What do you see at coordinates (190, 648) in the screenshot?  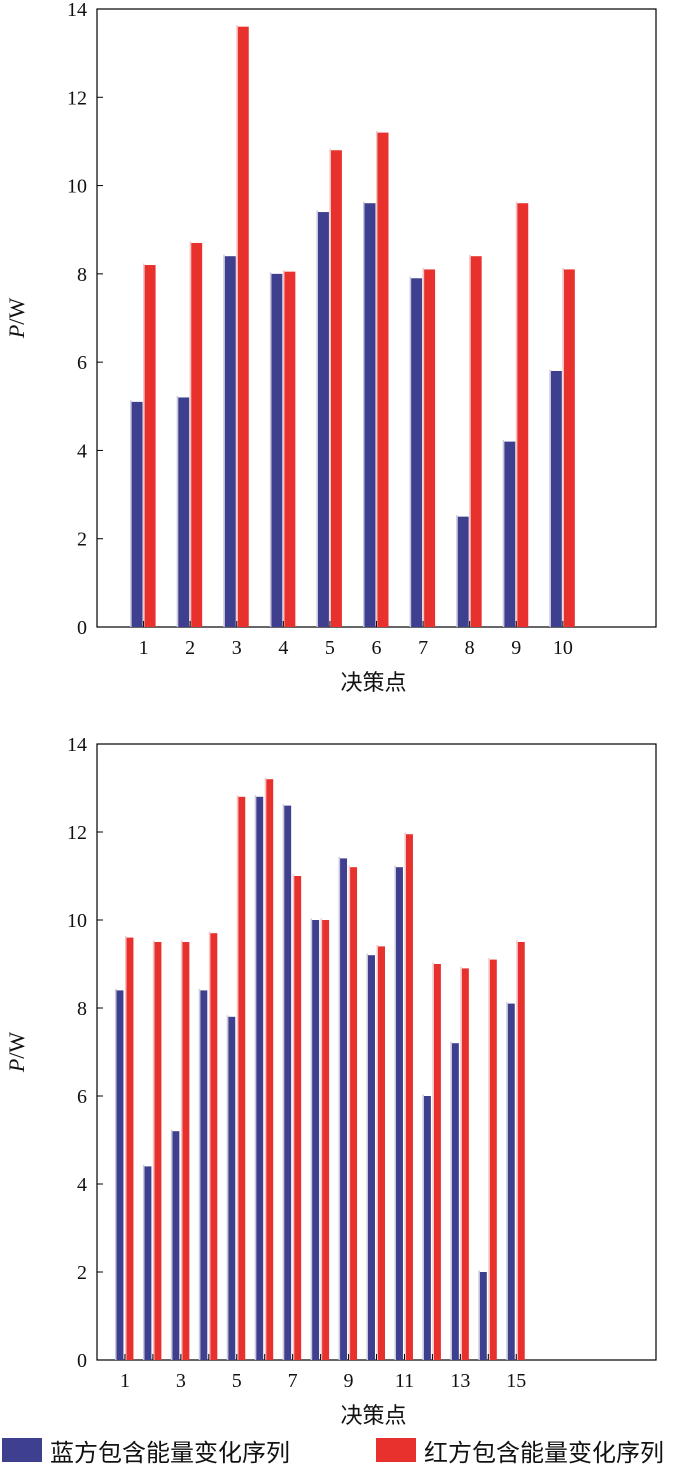 I see `x-tick-label: 2` at bounding box center [190, 648].